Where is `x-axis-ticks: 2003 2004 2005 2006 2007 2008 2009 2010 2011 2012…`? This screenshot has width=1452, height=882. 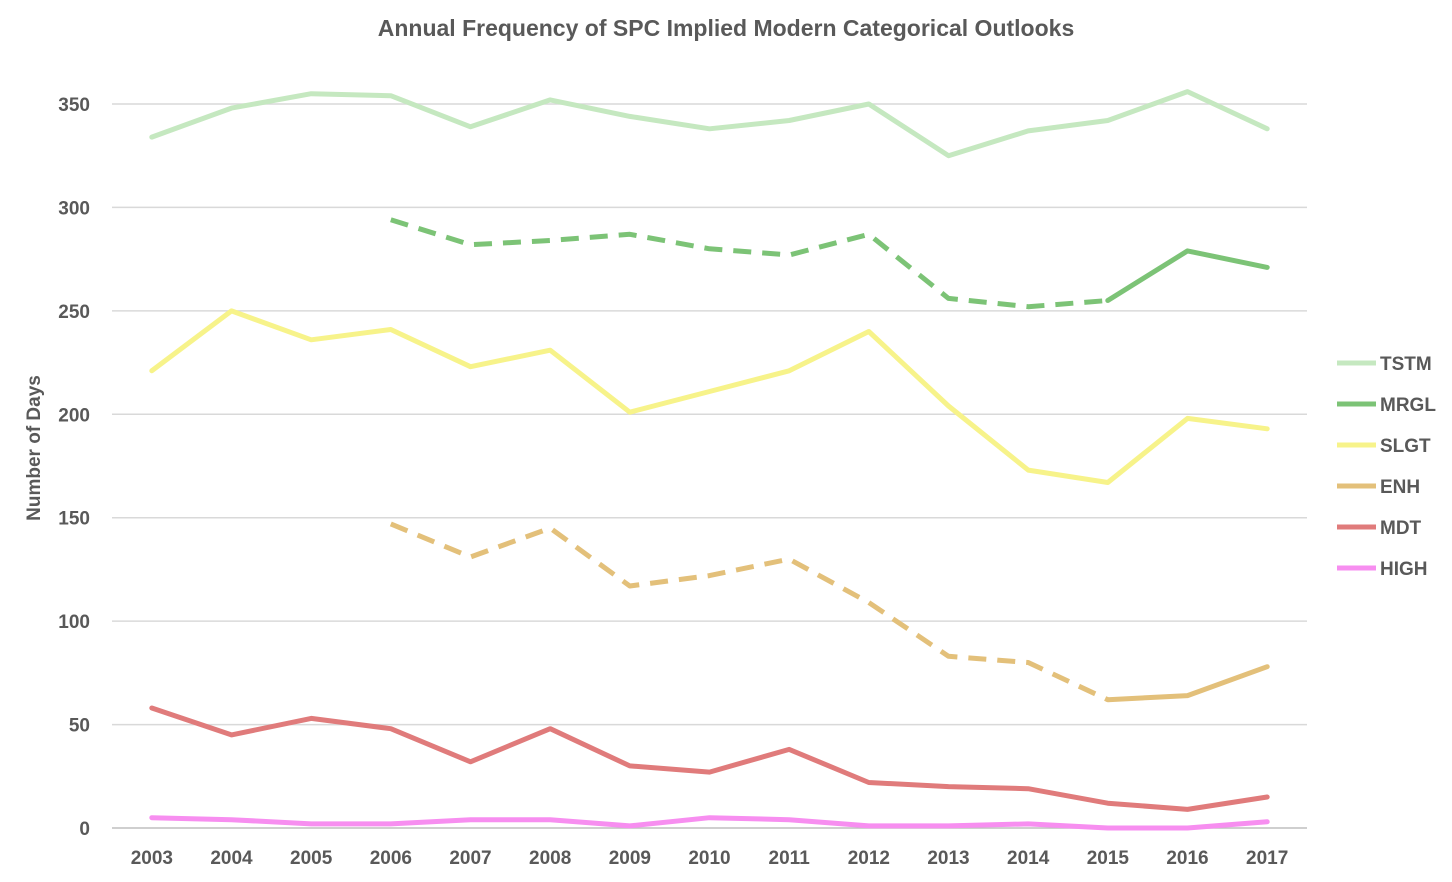
x-axis-ticks: 2003 2004 2005 2006 2007 2008 2009 2010 2011 2012… is located at coordinates (710, 858).